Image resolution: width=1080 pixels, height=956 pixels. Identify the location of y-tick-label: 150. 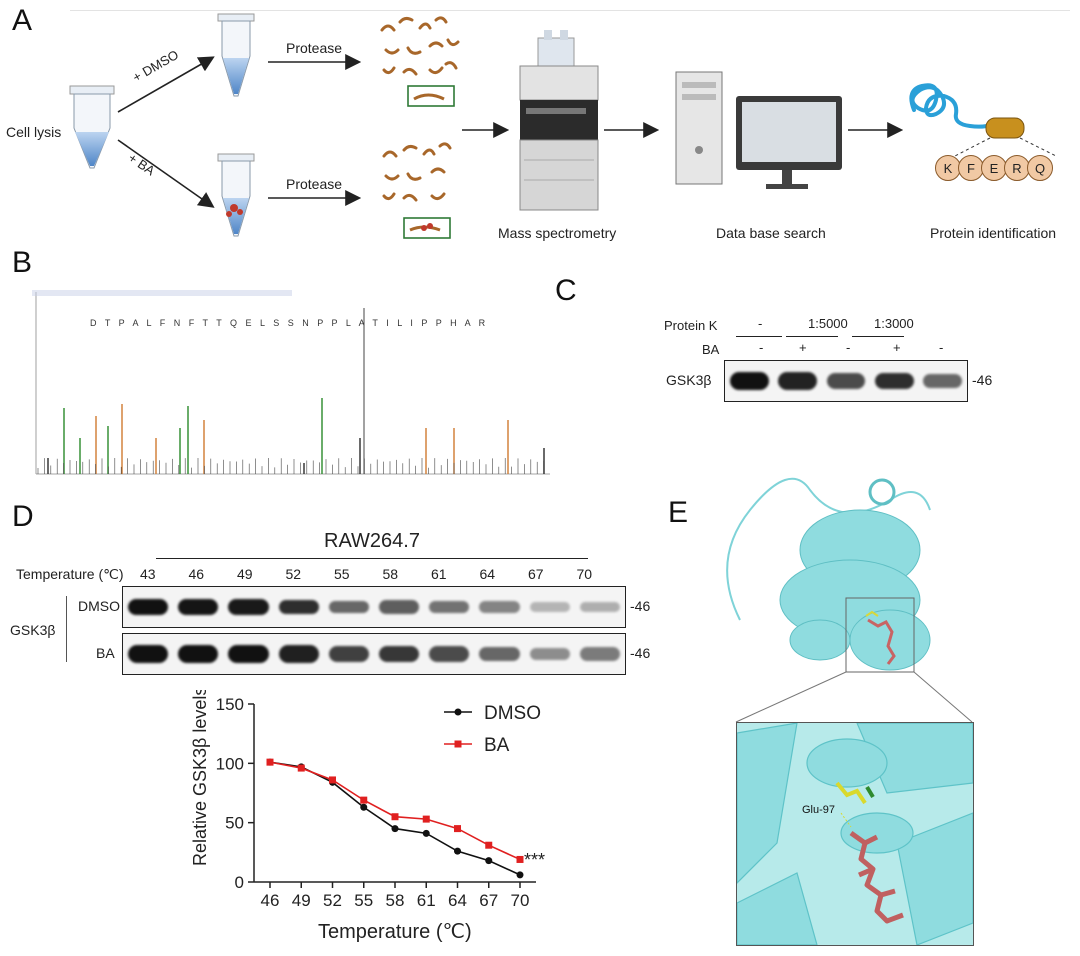
(230, 704).